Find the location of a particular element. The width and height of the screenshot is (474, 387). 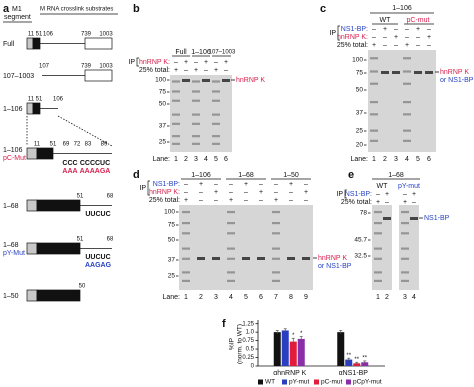

band-label: hnRNP K is located at coordinates (250, 80).